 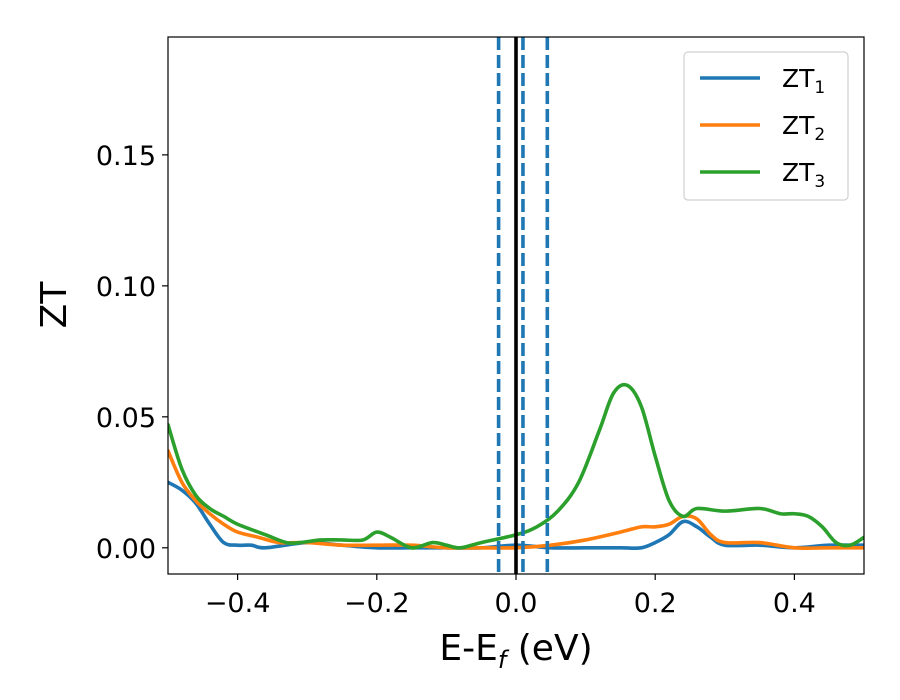 What do you see at coordinates (803, 175) in the screenshot?
I see `legend-label-zt3: ZT3` at bounding box center [803, 175].